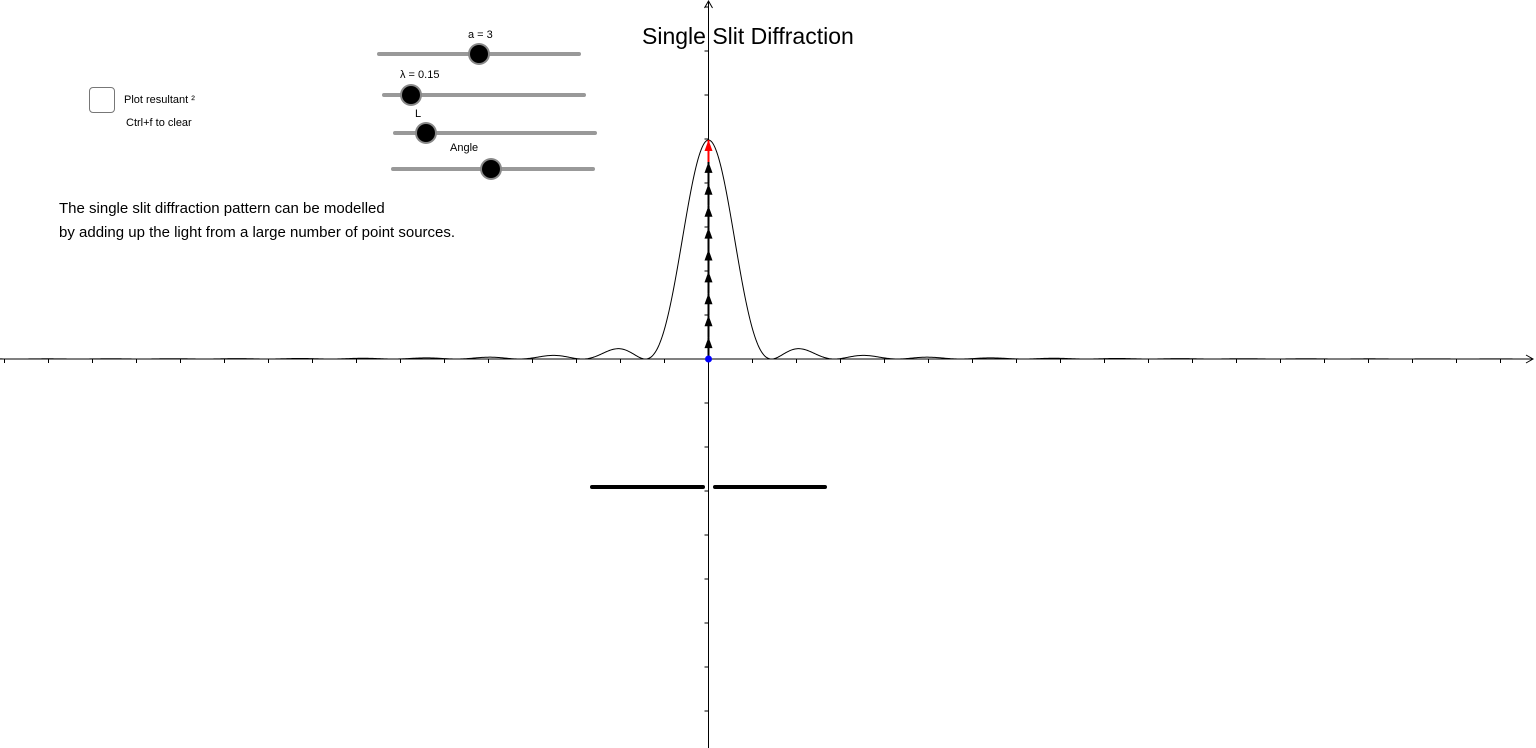 Image resolution: width=1536 pixels, height=748 pixels. I want to click on page-title: Single Slit Diffraction, so click(748, 36).